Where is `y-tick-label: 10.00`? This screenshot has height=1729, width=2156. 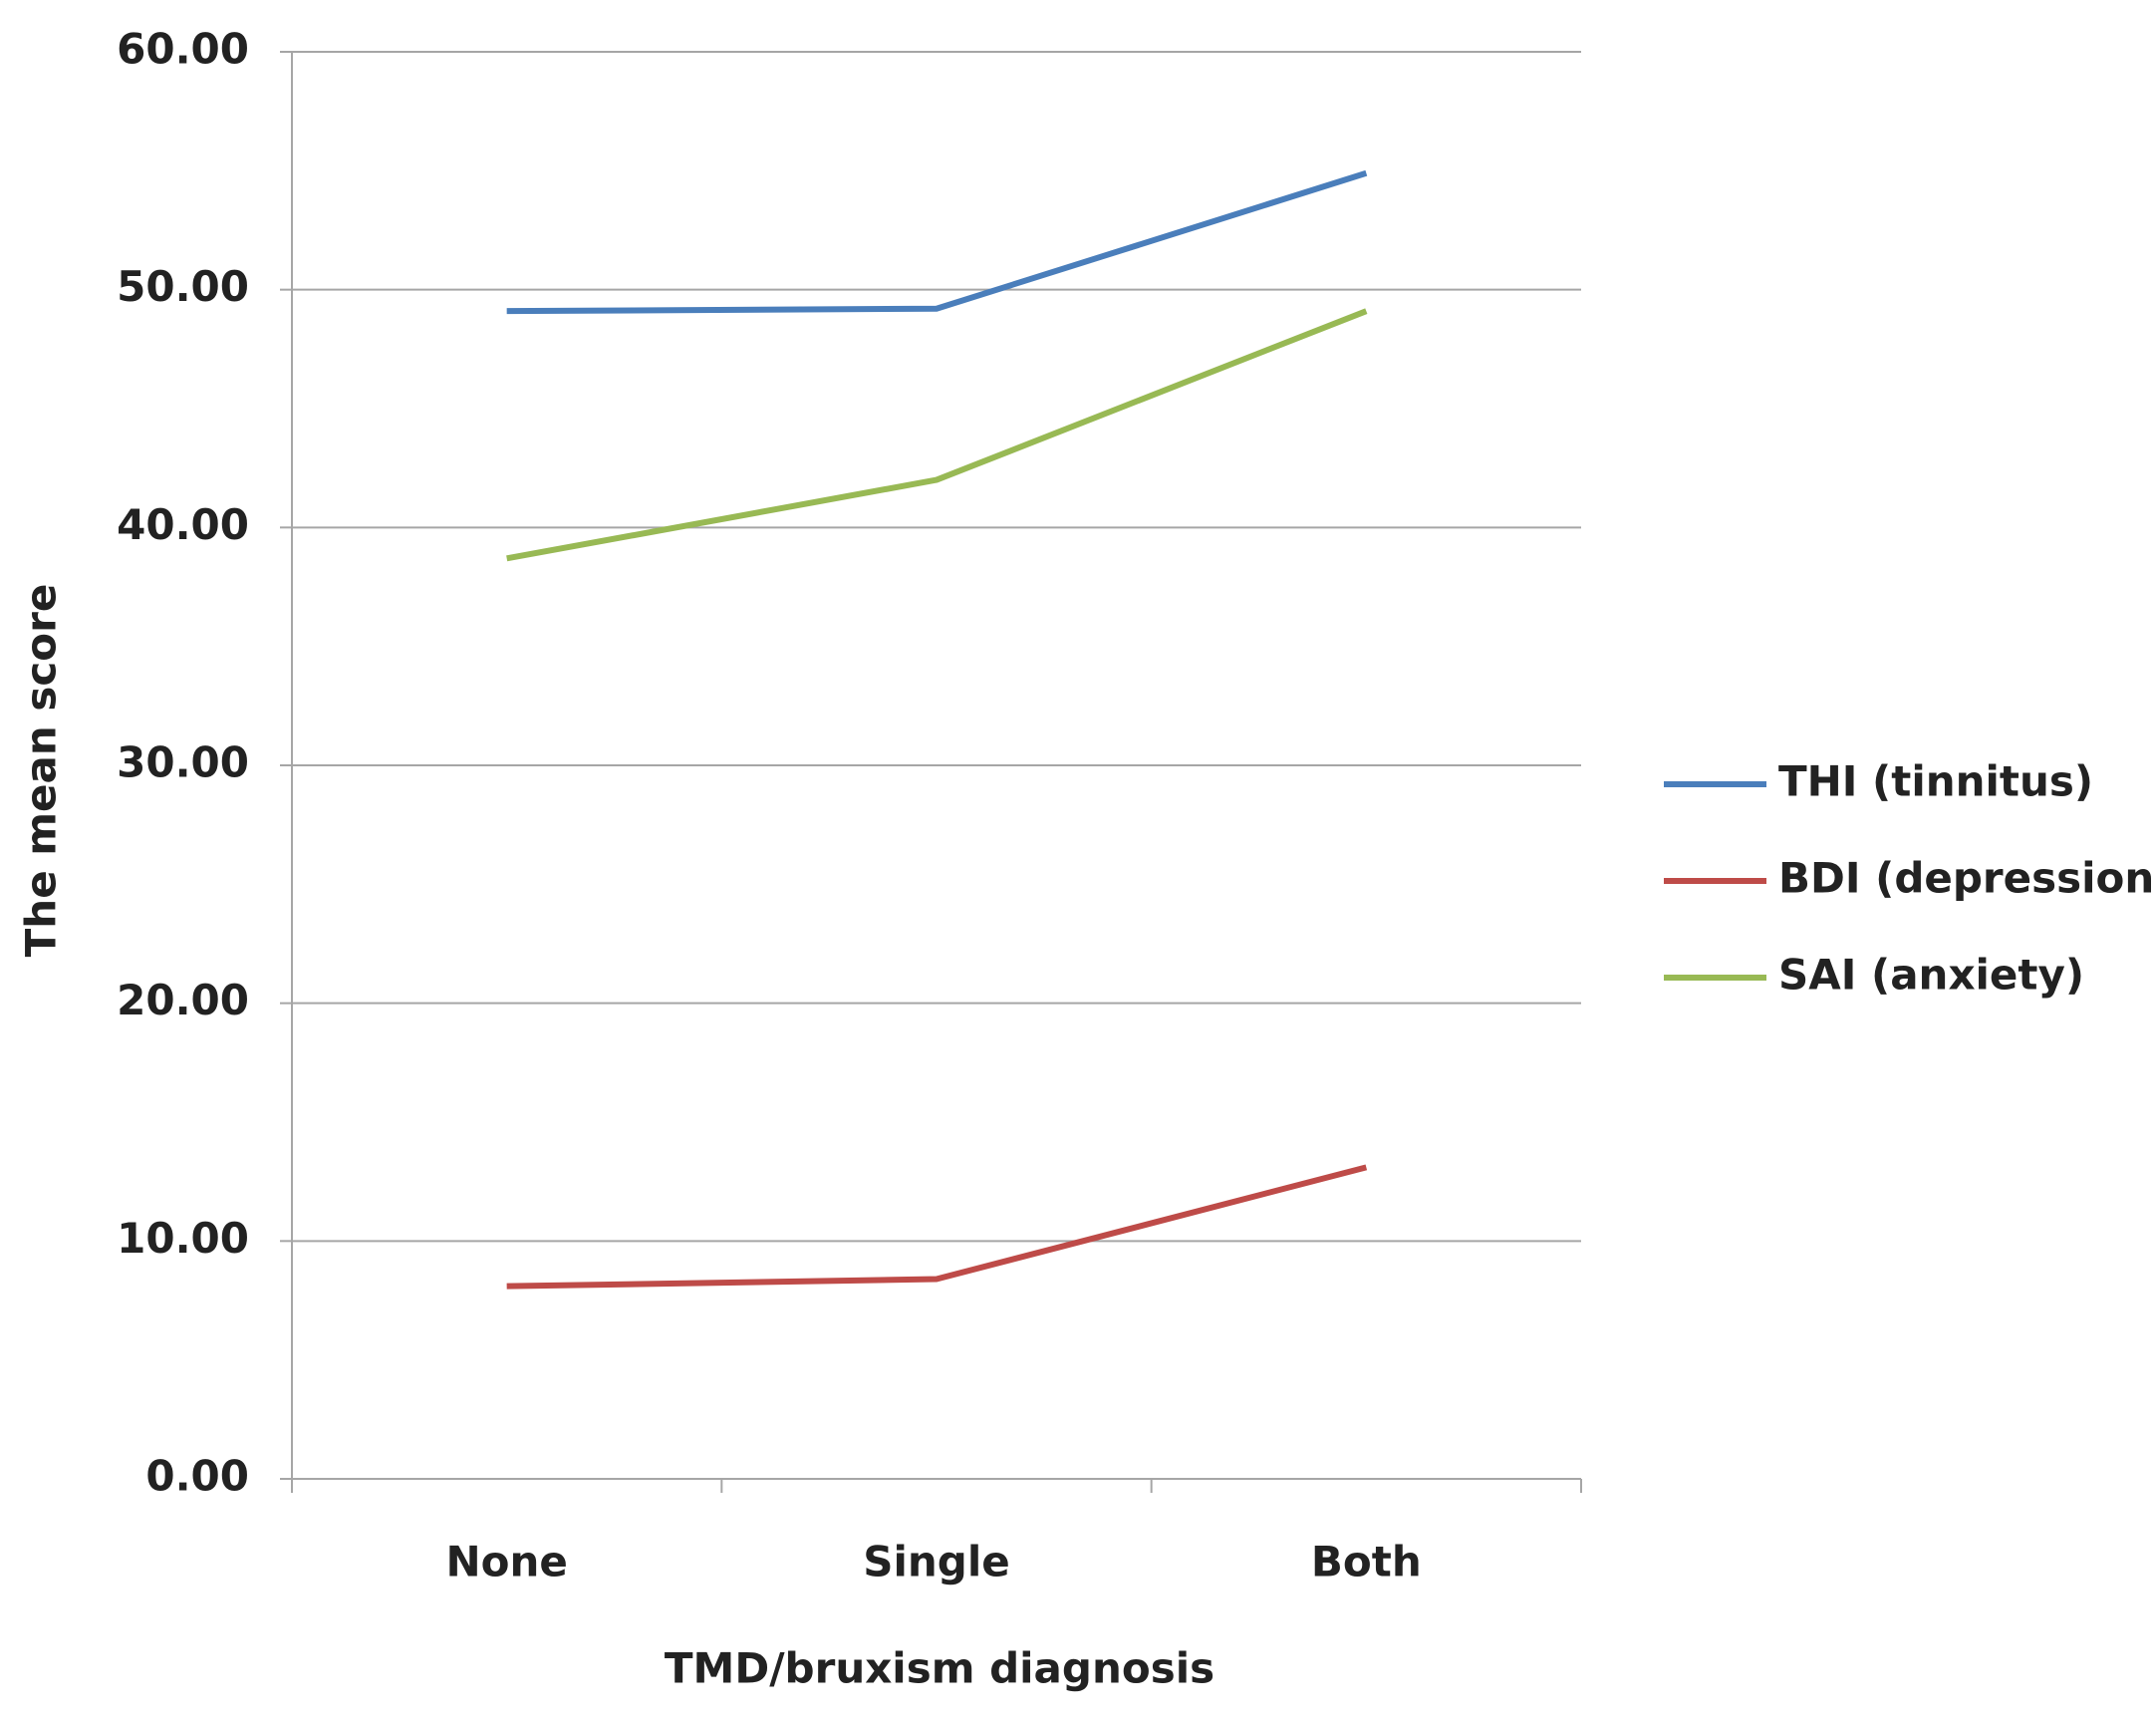 y-tick-label: 10.00 is located at coordinates (183, 1238).